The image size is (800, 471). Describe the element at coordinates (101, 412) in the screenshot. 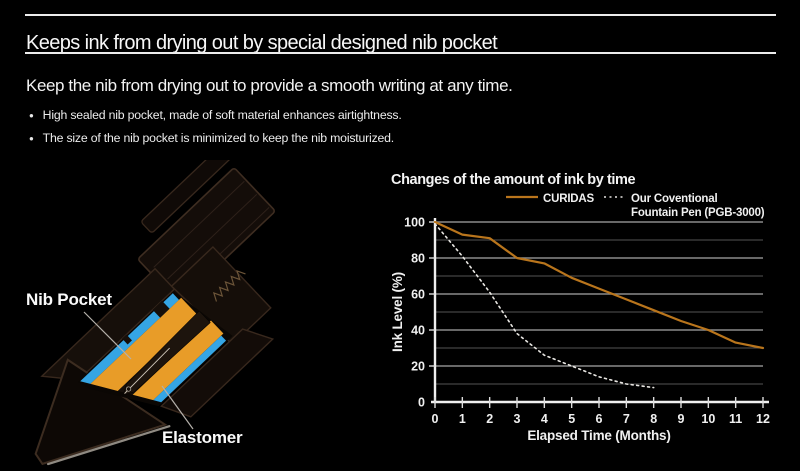

I see `pen-front-cone` at that location.